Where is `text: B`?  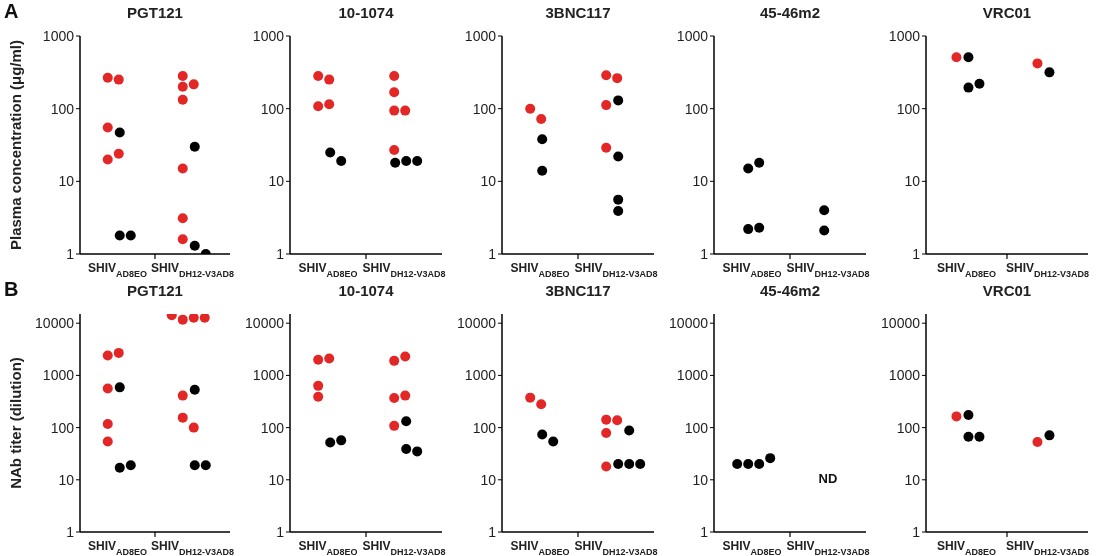 text: B is located at coordinates (11, 289).